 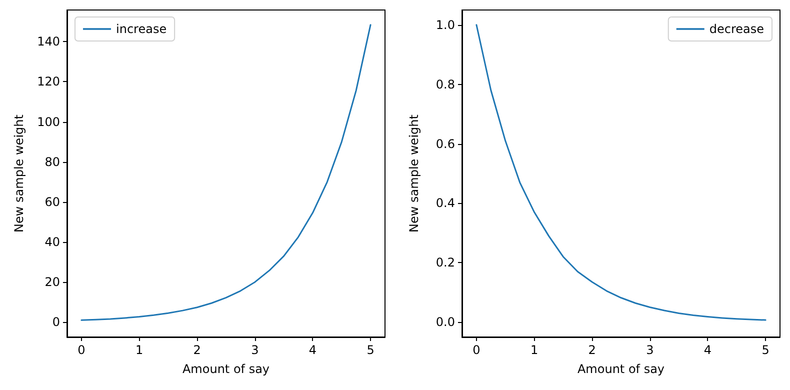 I want to click on y-tick-label: 1.0, so click(x=445, y=25).